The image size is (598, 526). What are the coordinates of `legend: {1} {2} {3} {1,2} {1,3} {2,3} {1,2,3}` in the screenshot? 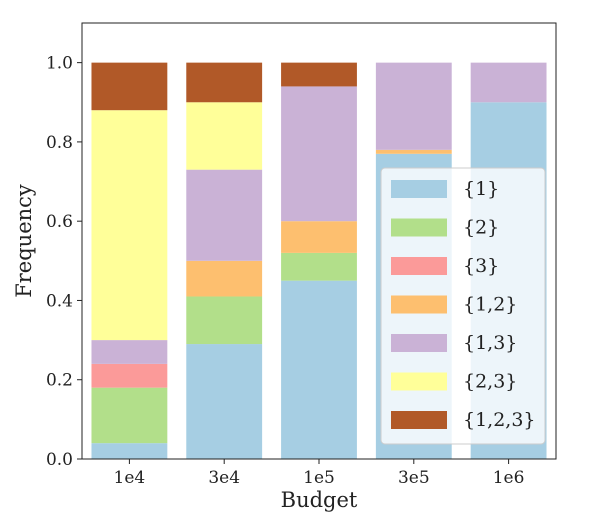 It's located at (463, 306).